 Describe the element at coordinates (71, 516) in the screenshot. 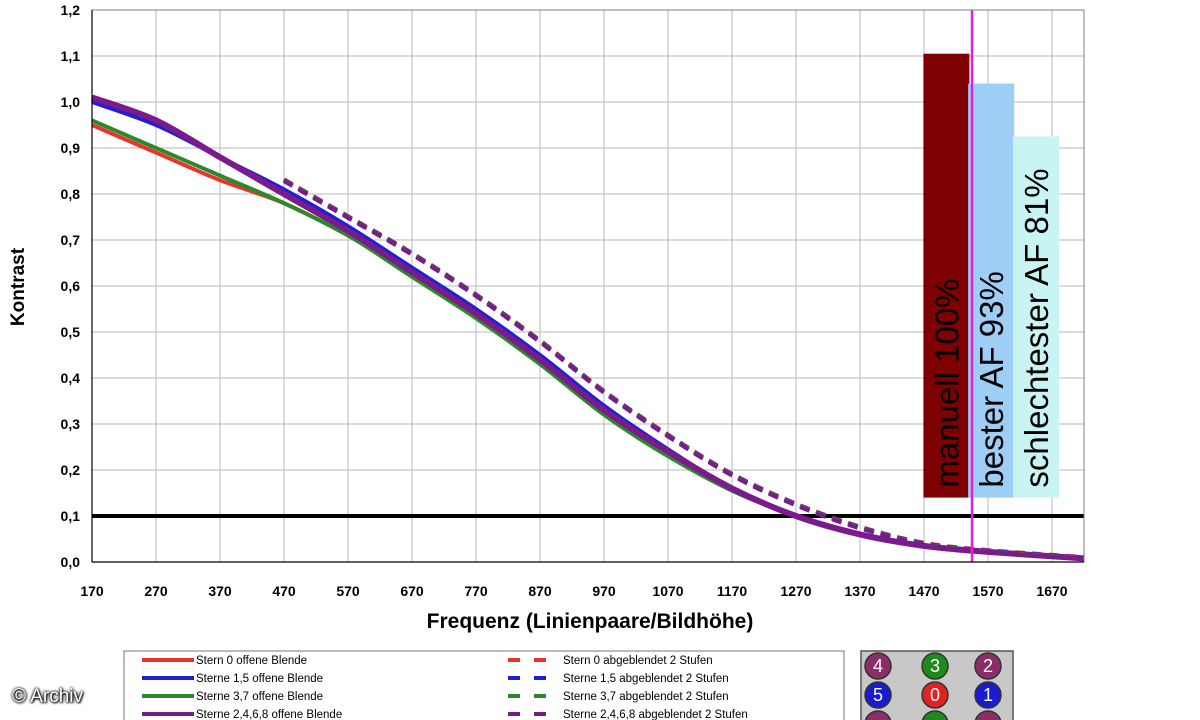

I see `y-tick-label: 0,1` at that location.